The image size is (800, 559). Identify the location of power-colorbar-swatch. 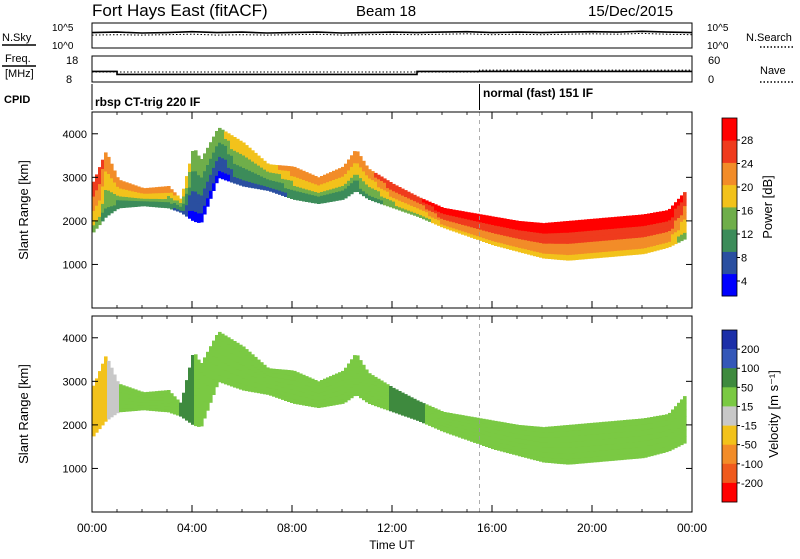
(729, 196).